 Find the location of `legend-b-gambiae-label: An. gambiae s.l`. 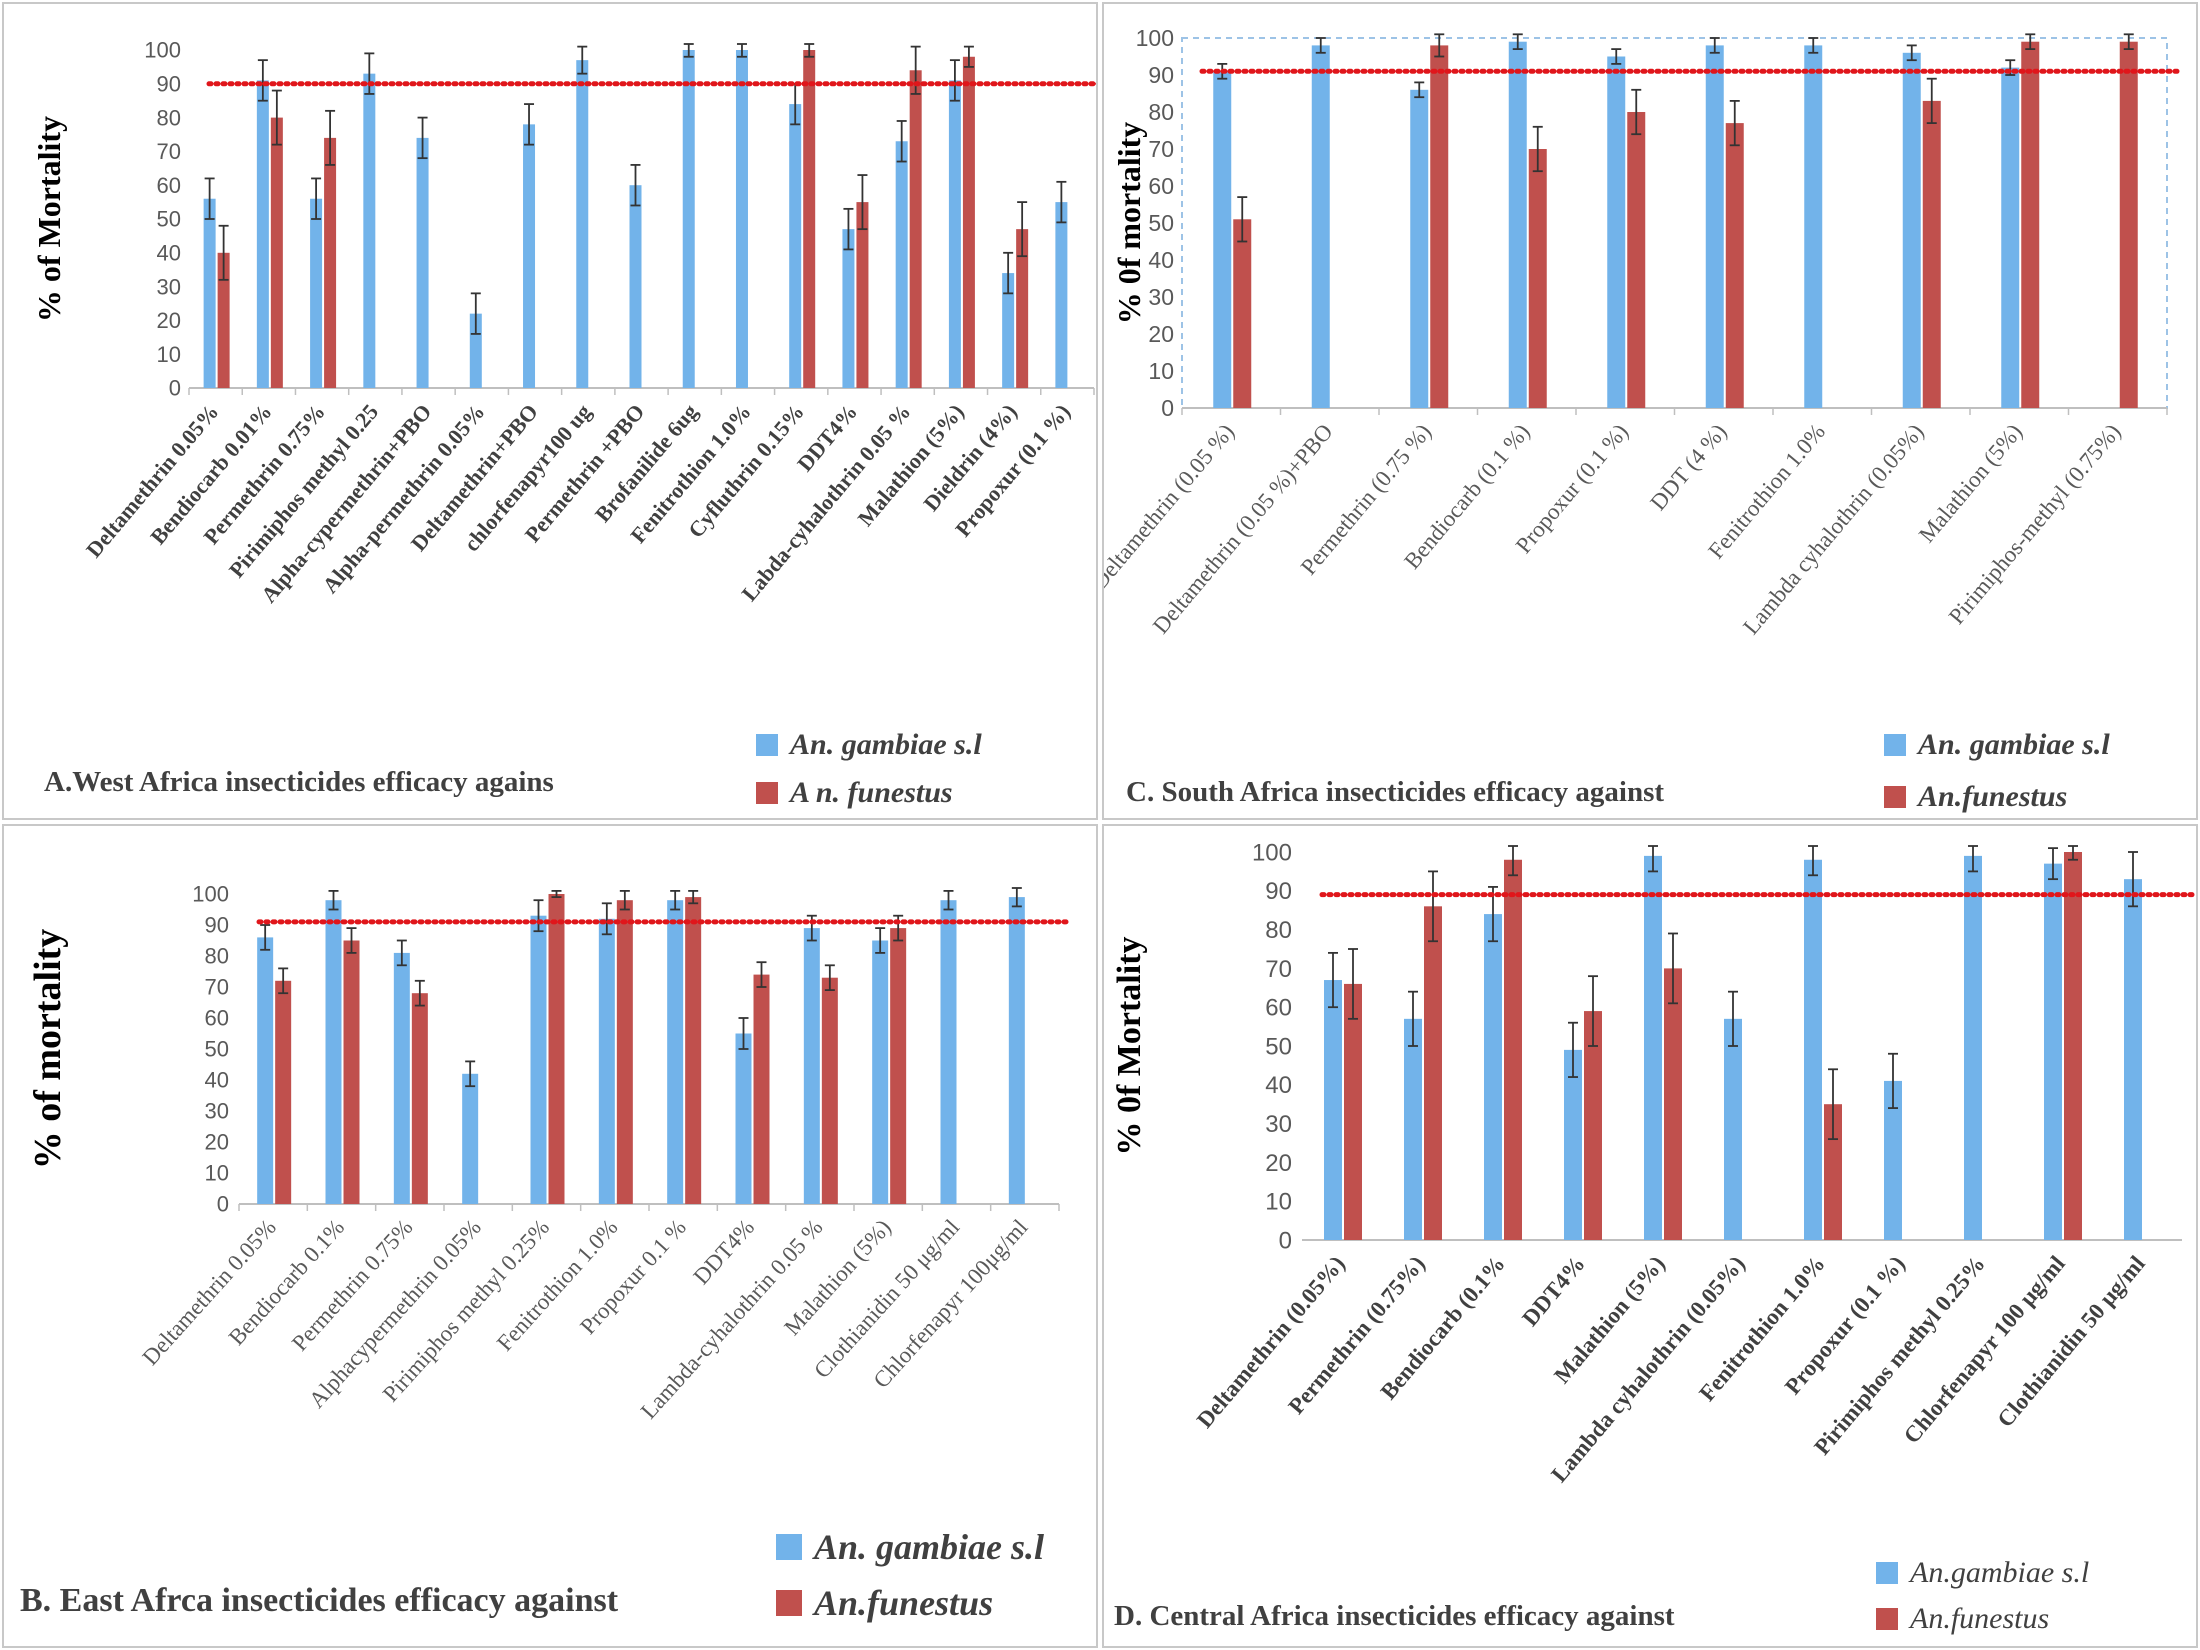

legend-b-gambiae-label: An. gambiae s.l is located at coordinates (929, 1547).